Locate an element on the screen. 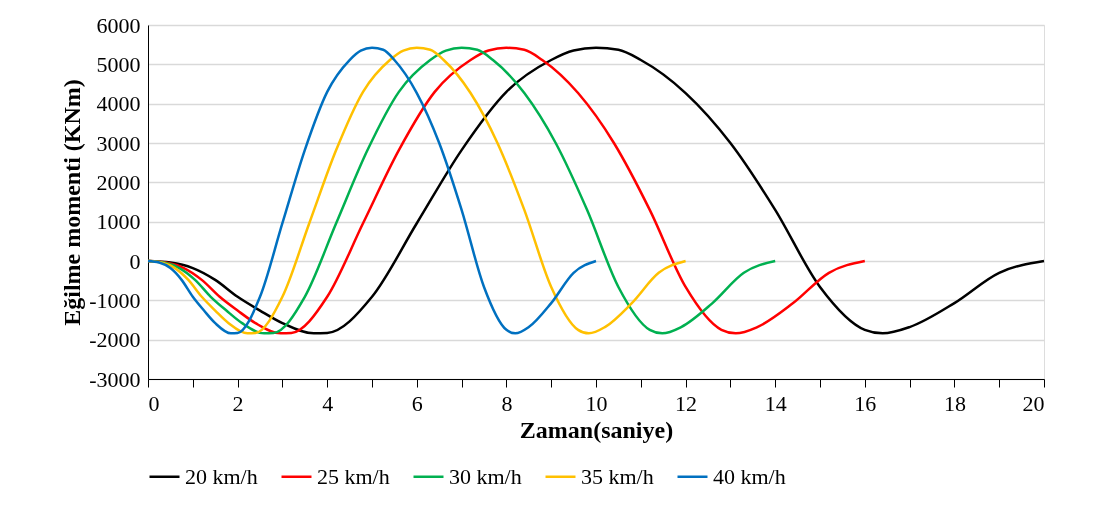 This screenshot has width=1095, height=523. y-tick-label: 5000 is located at coordinates (118, 64).